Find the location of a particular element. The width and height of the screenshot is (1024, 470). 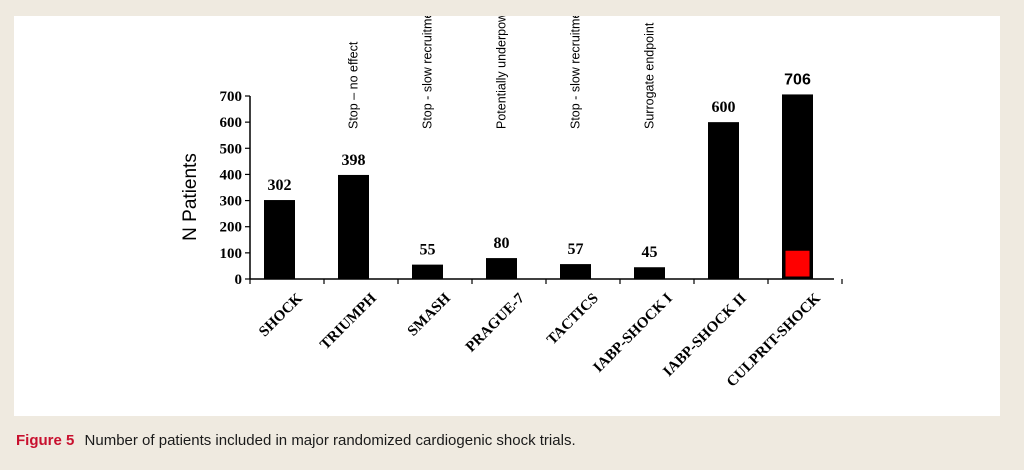

y-tick-label: 600 is located at coordinates (231, 123).